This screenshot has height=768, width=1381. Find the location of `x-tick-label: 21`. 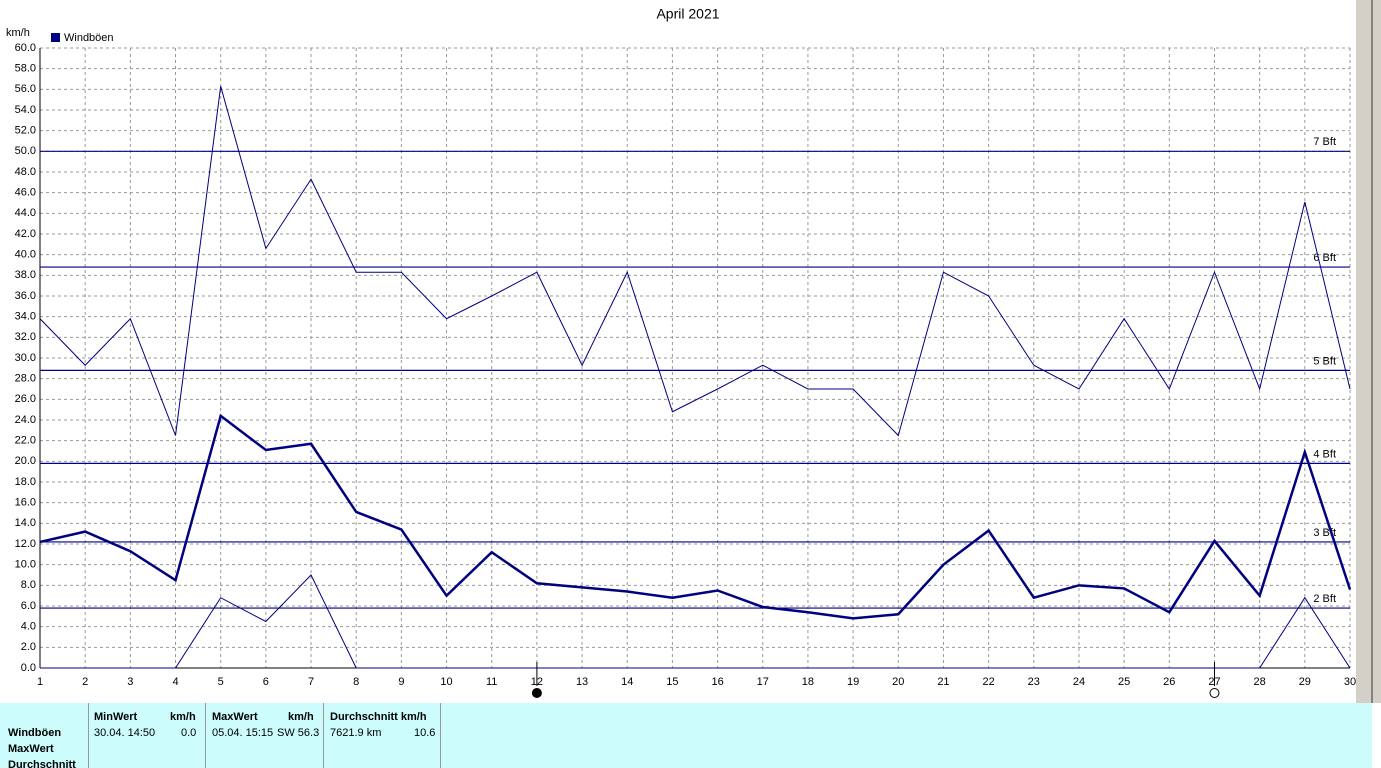

x-tick-label: 21 is located at coordinates (943, 682).